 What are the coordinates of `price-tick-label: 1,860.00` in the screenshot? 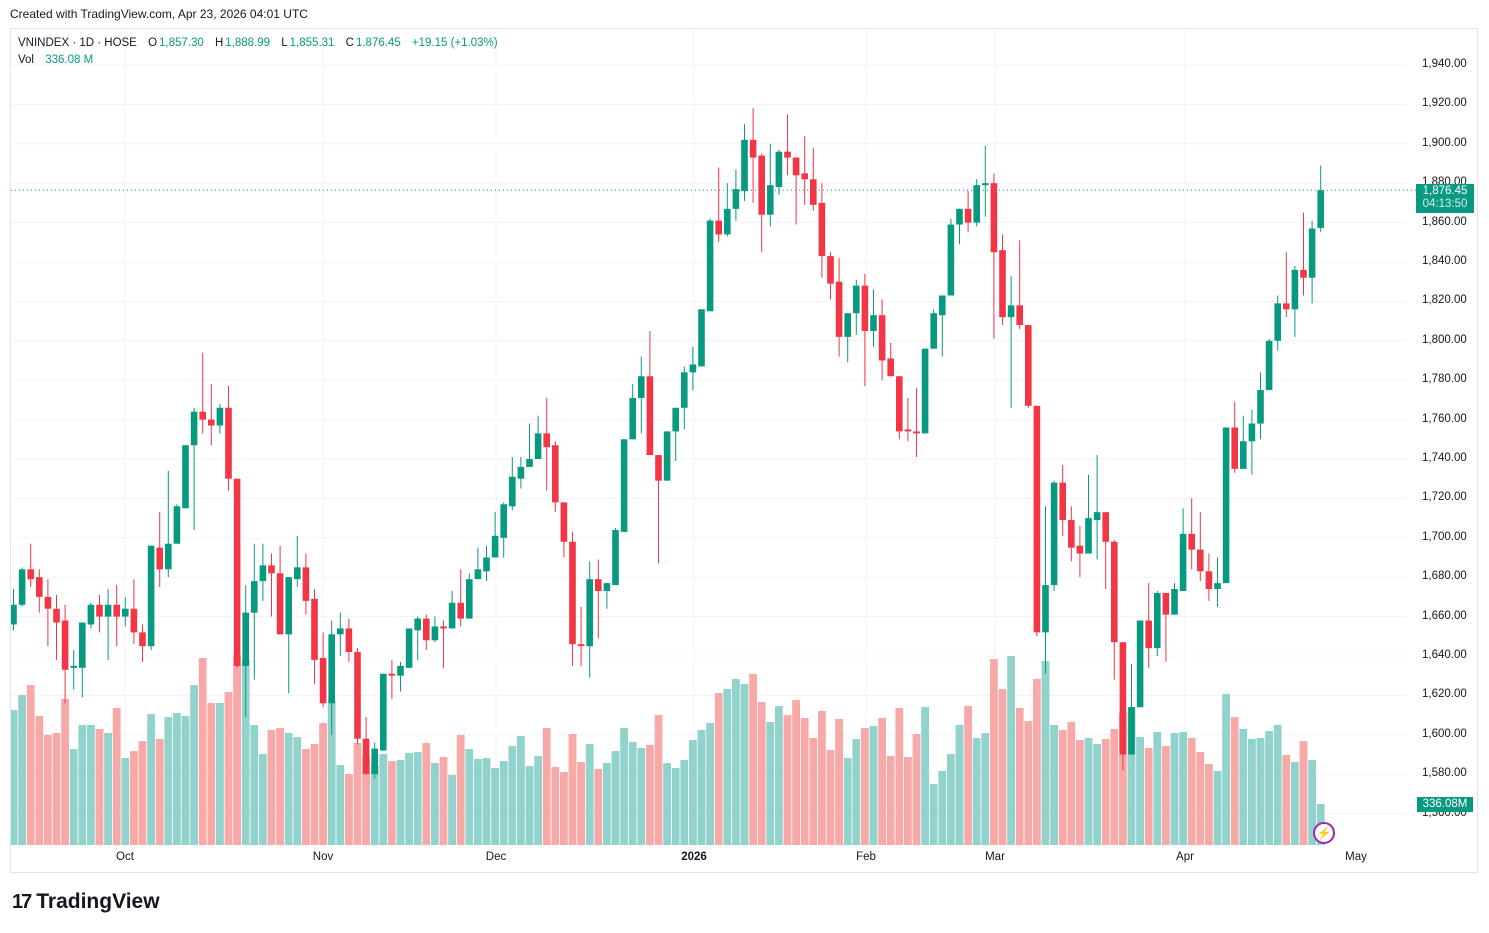 It's located at (1444, 221).